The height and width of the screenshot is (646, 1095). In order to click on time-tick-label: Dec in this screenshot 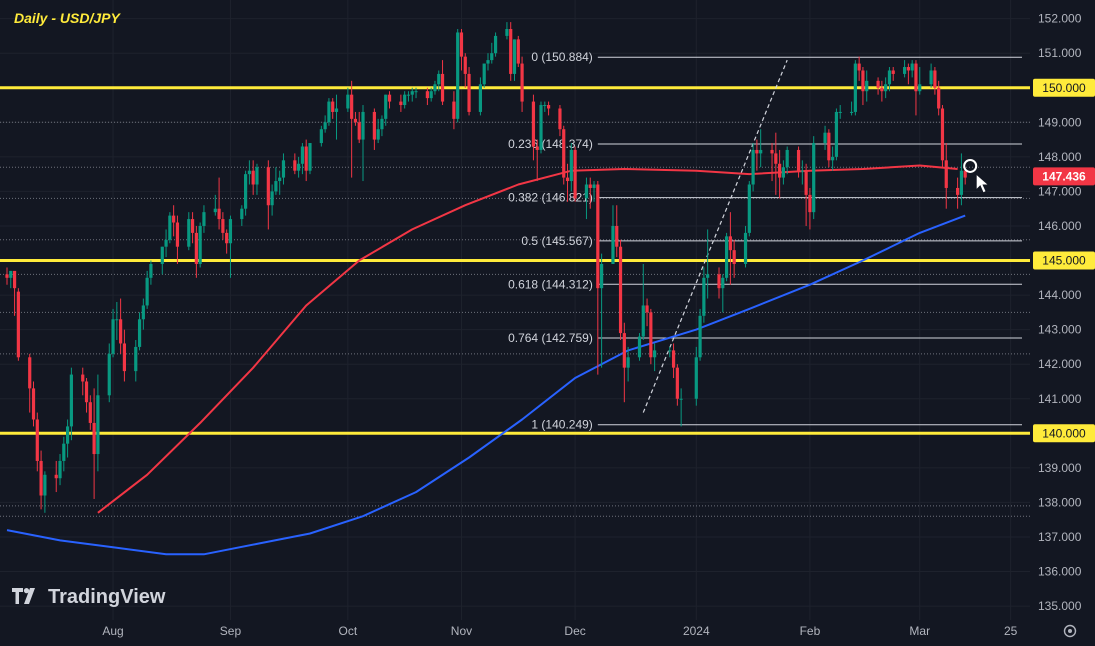, I will do `click(574, 631)`.